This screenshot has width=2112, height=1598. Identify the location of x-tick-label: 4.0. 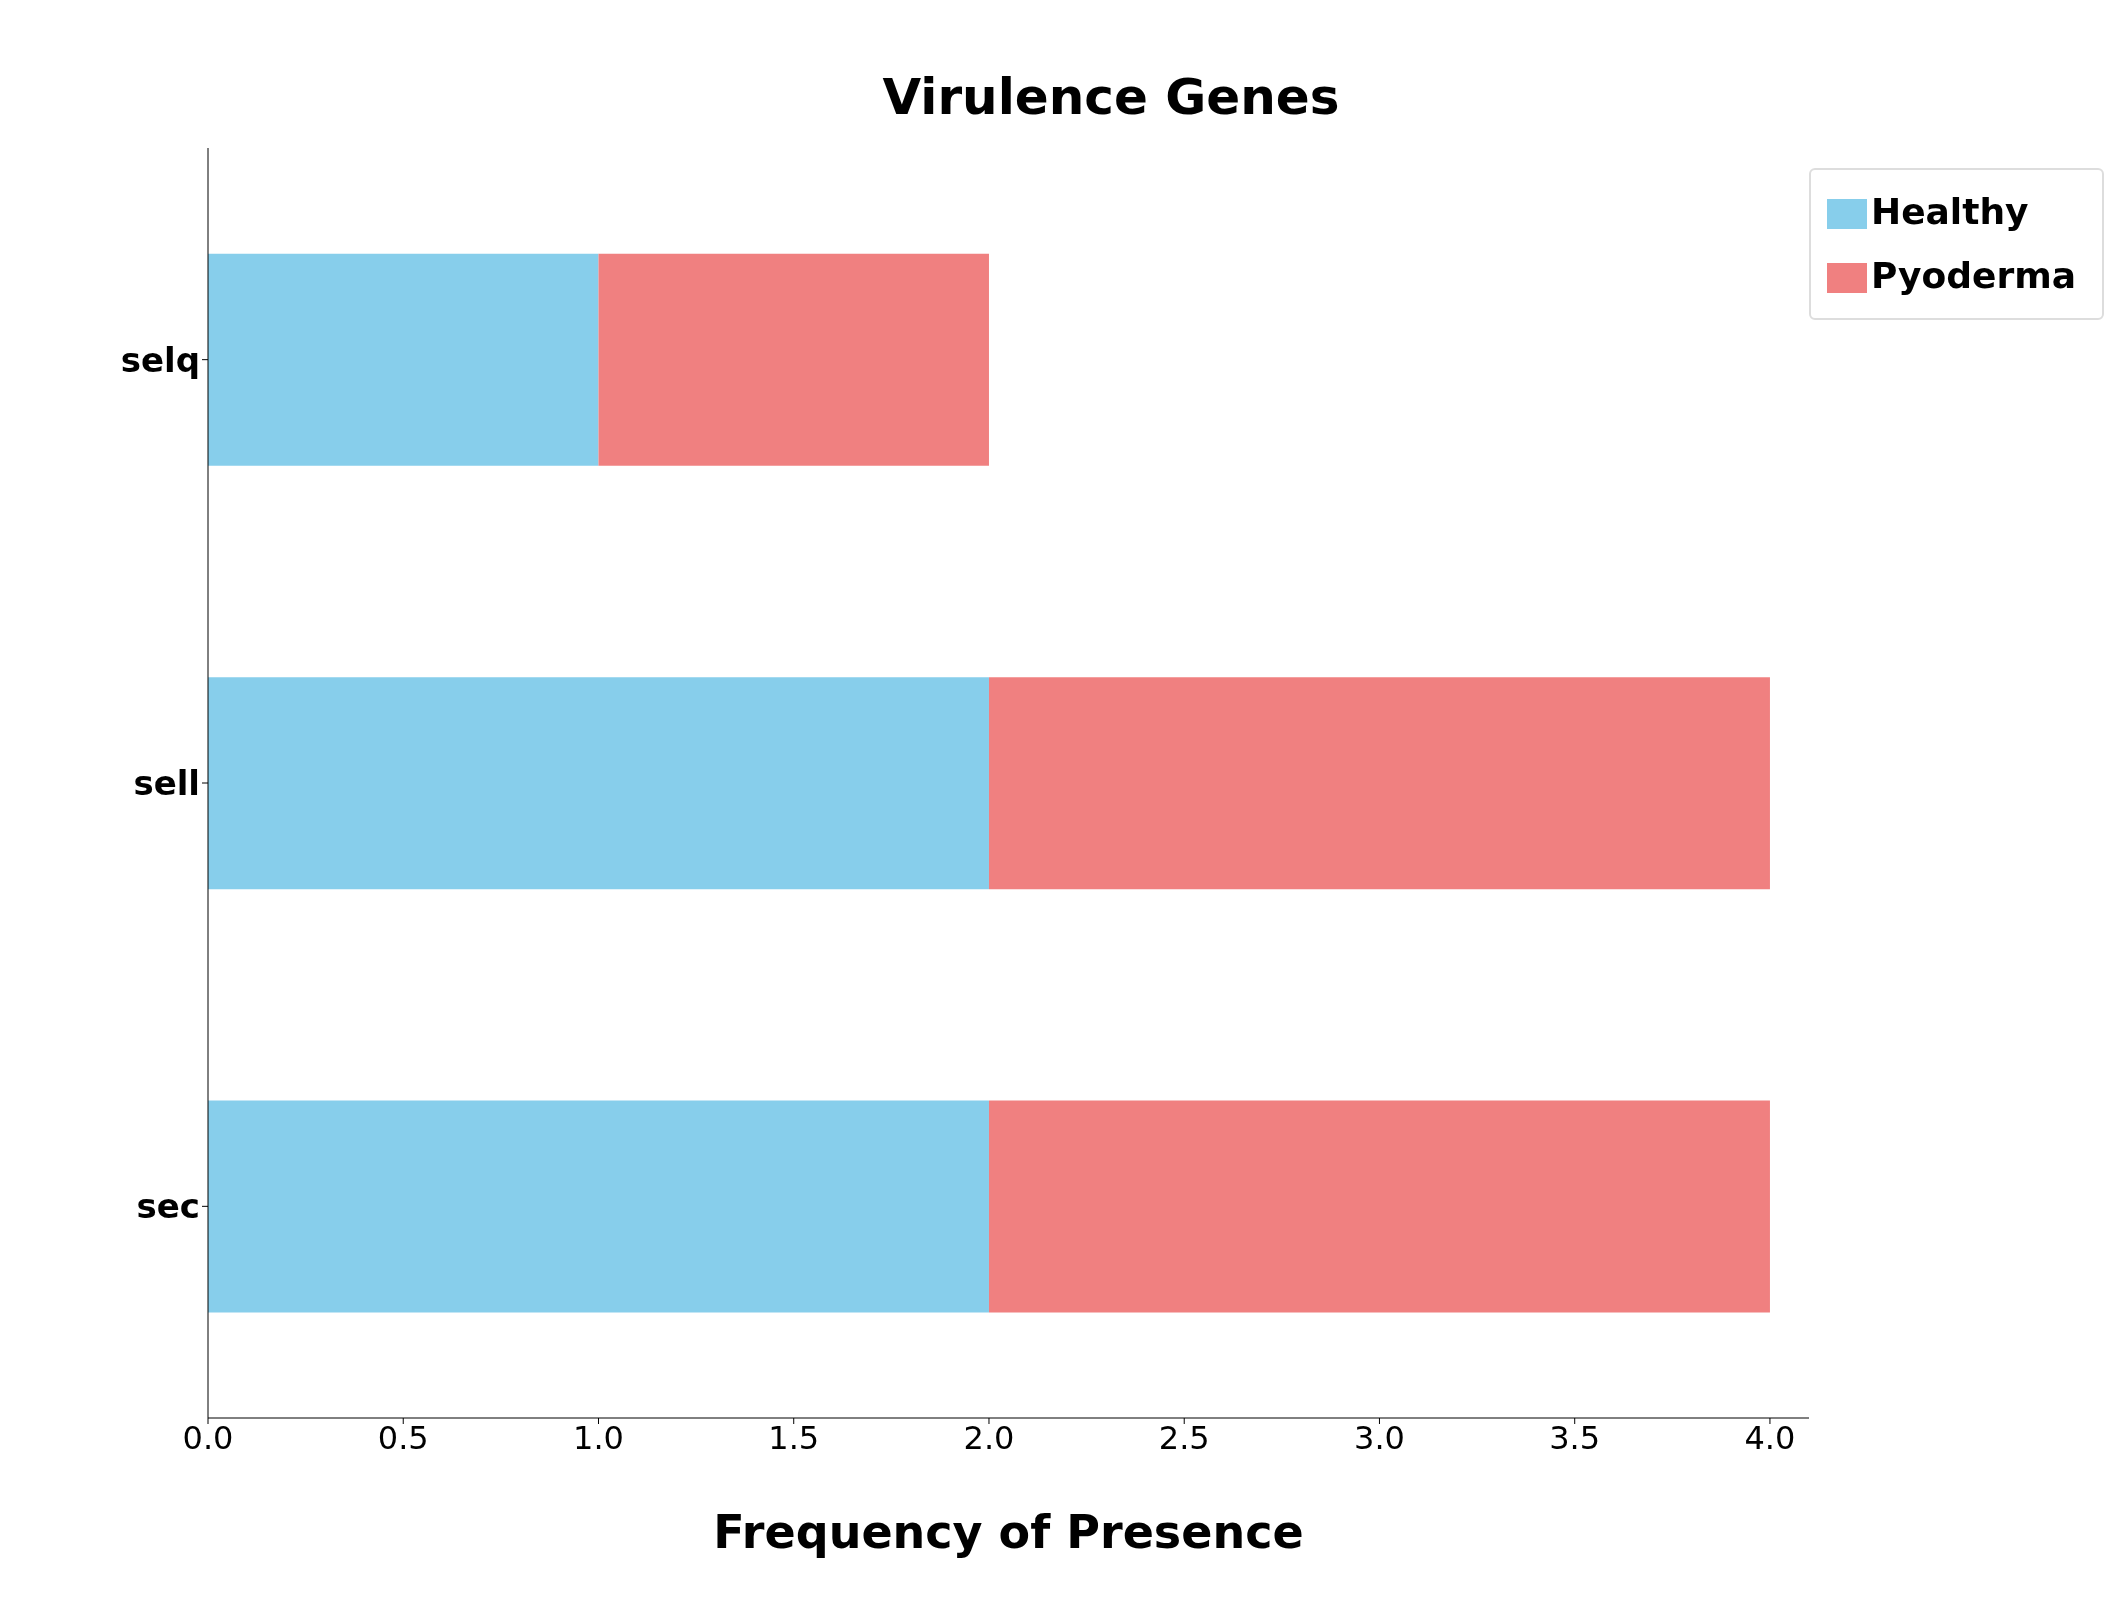
(1770, 1437).